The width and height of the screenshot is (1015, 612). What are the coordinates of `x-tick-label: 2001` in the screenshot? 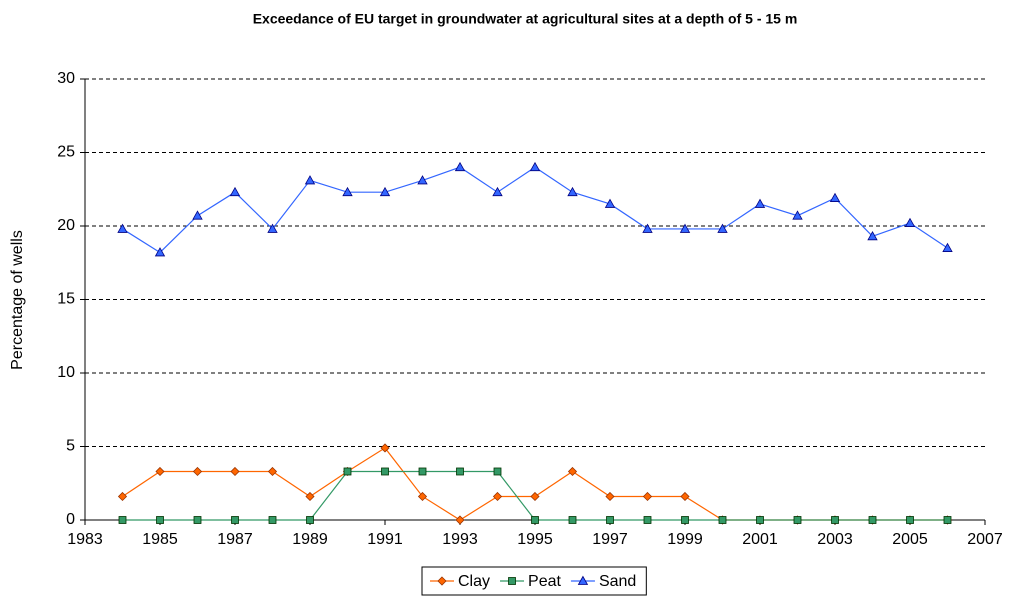 It's located at (760, 539).